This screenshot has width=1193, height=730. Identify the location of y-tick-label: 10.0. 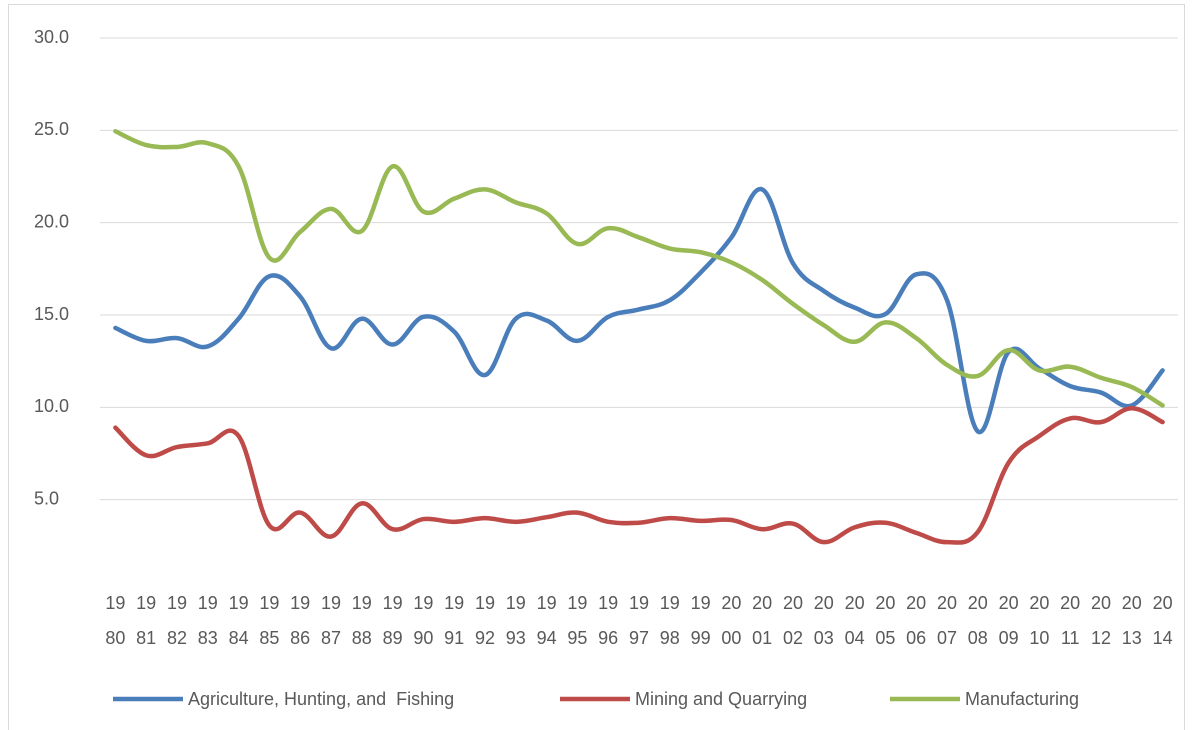
(51, 406).